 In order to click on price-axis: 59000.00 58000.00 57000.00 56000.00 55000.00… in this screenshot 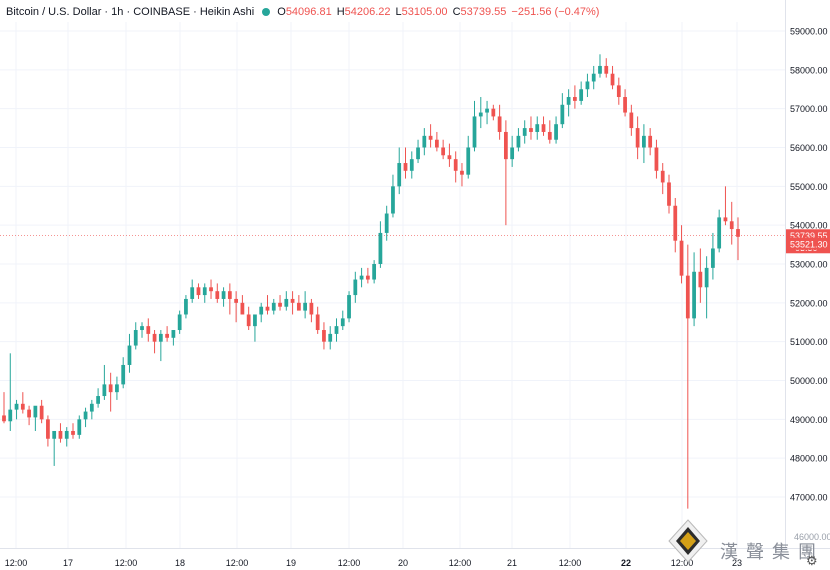, I will do `click(807, 274)`.